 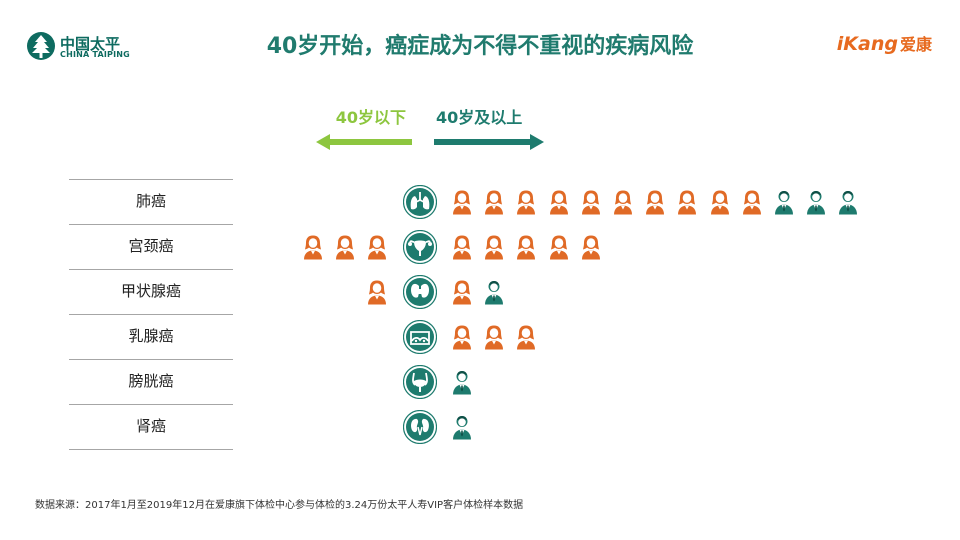 I want to click on row-label: 甲状腺癌, so click(x=150, y=291).